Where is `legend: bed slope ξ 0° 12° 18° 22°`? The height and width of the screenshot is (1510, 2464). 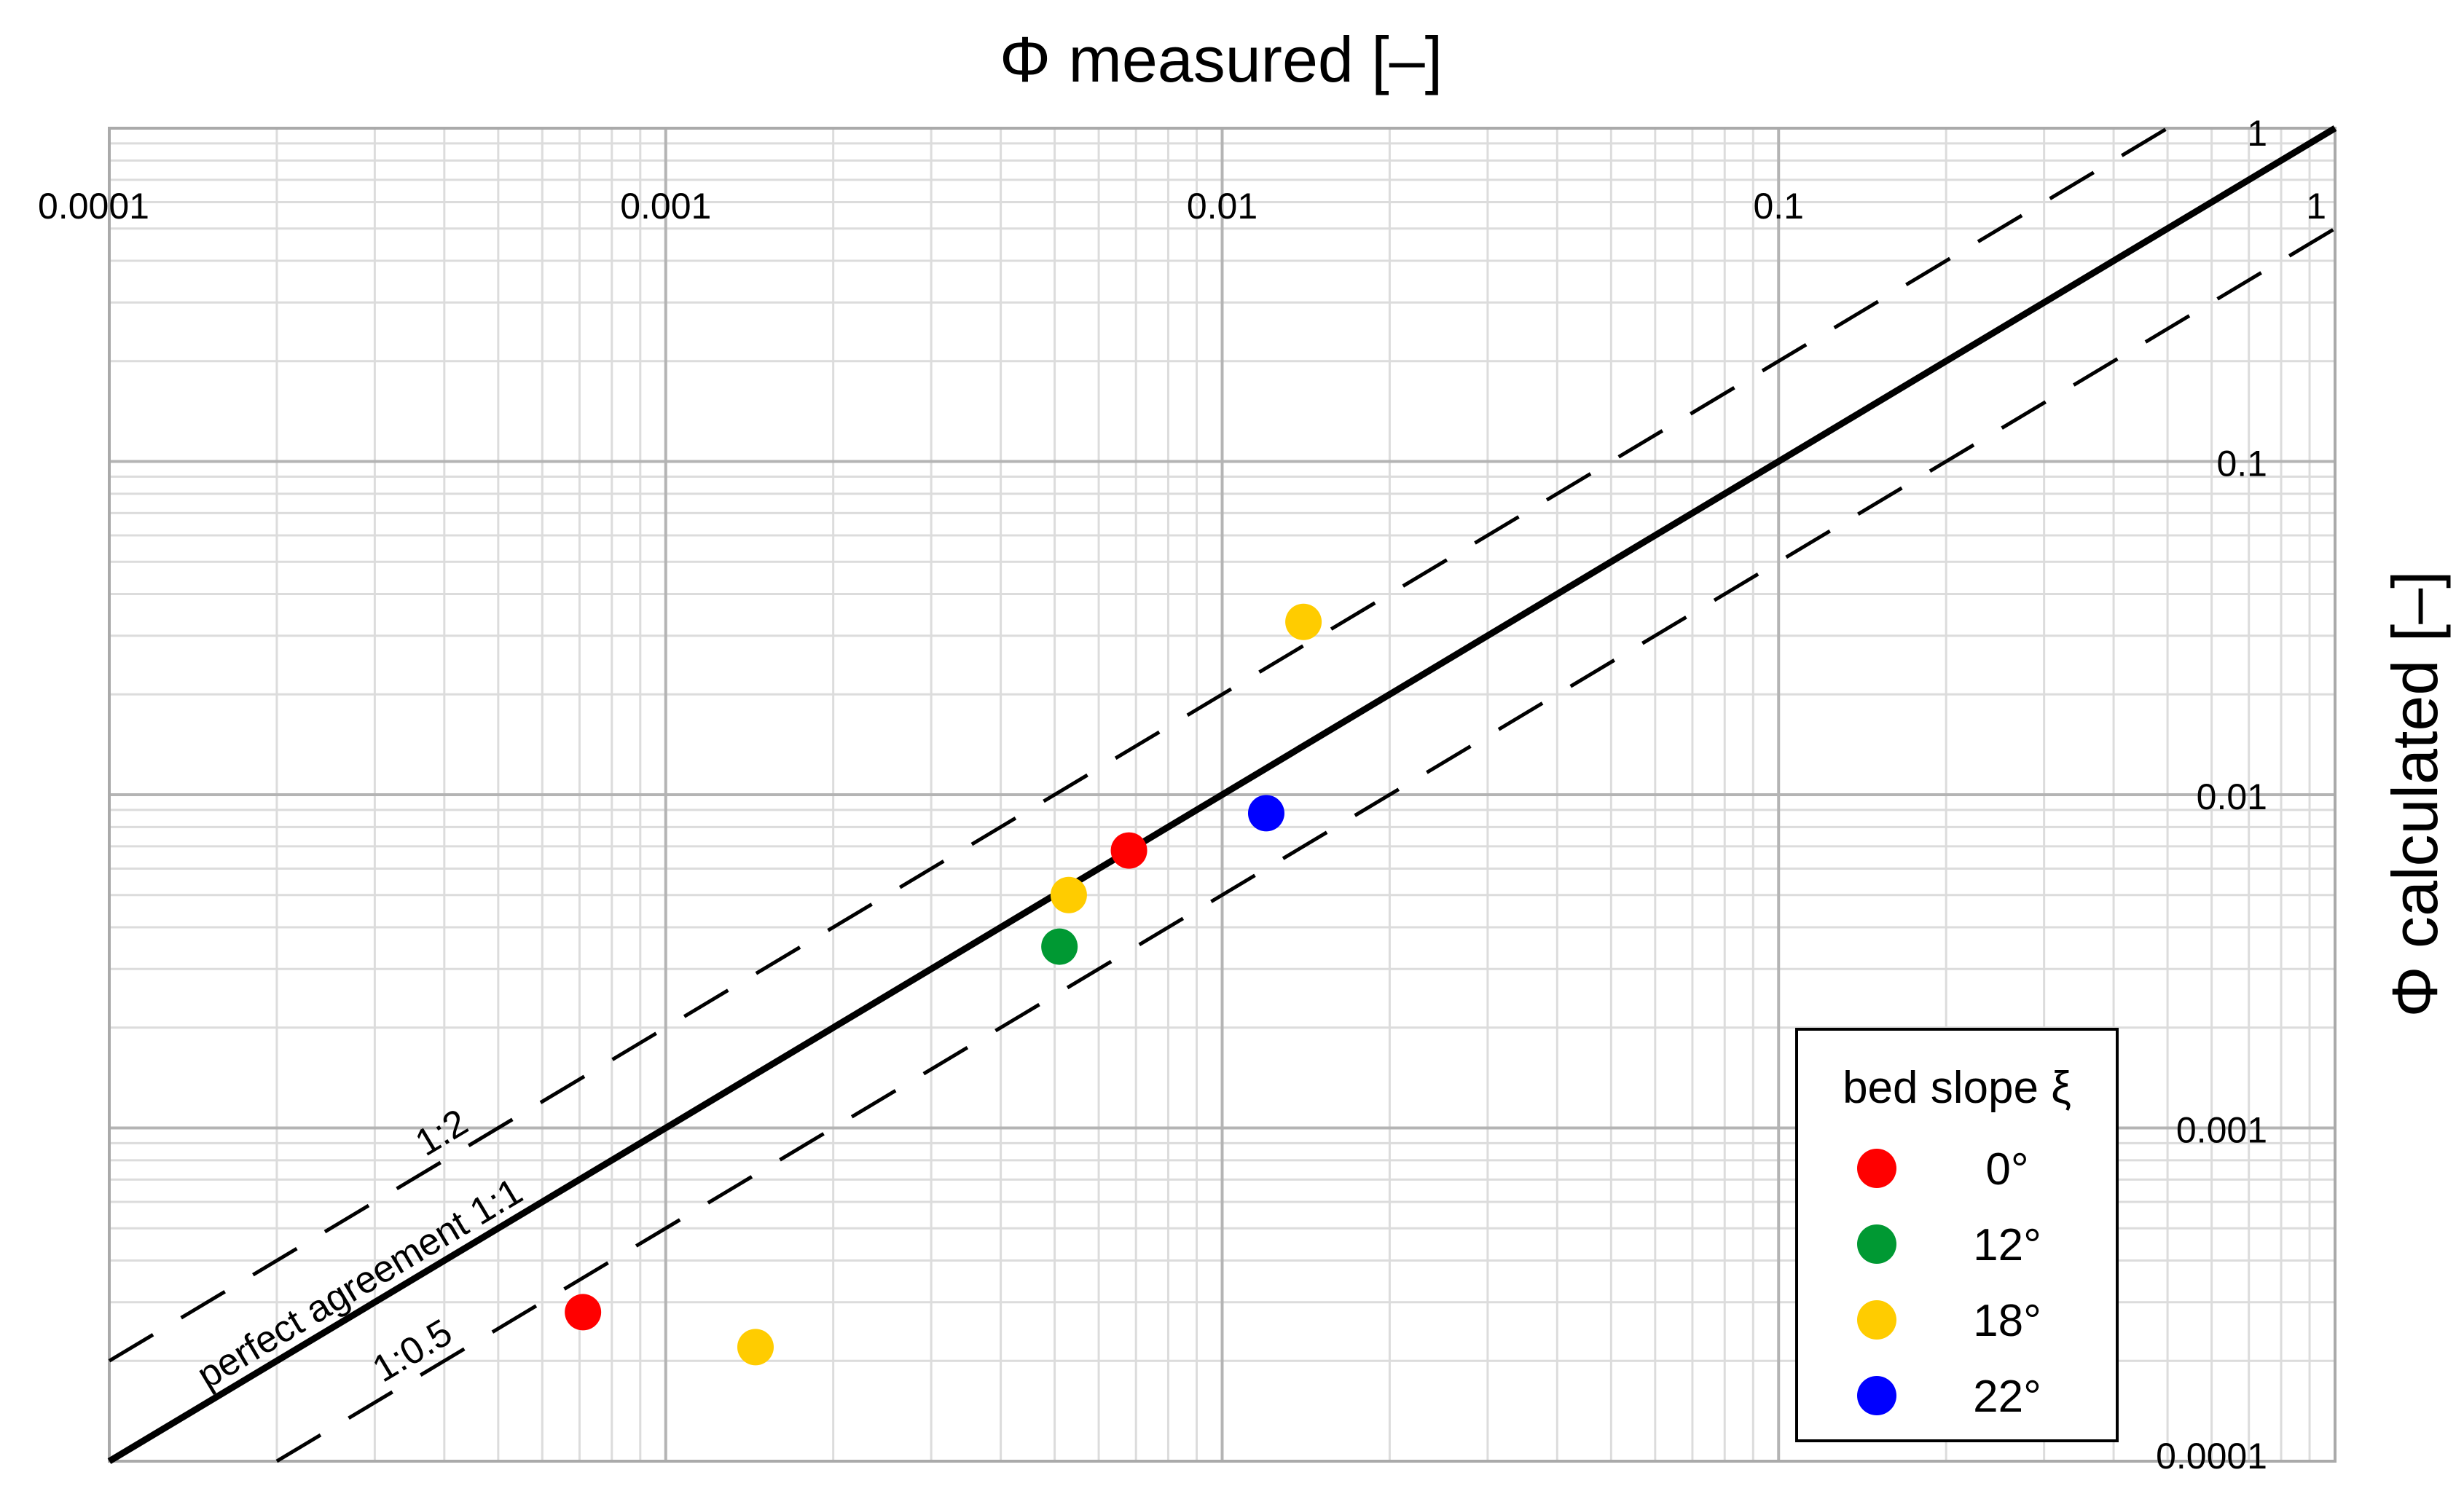
legend: bed slope ξ 0° 12° 18° 22° is located at coordinates (1957, 1235).